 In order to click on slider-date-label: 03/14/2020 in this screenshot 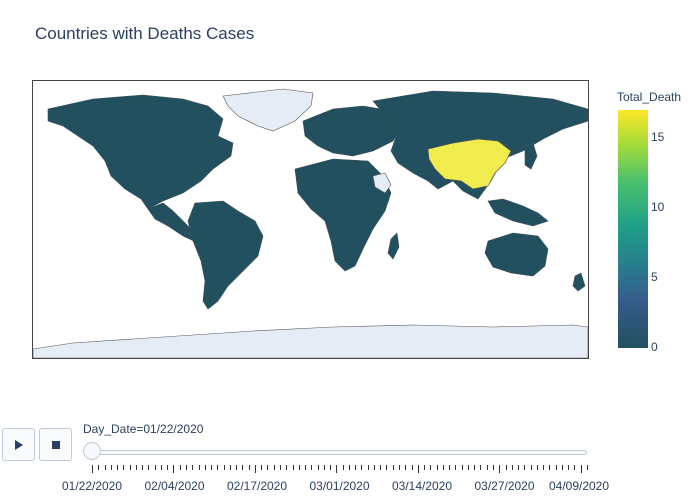, I will do `click(422, 486)`.